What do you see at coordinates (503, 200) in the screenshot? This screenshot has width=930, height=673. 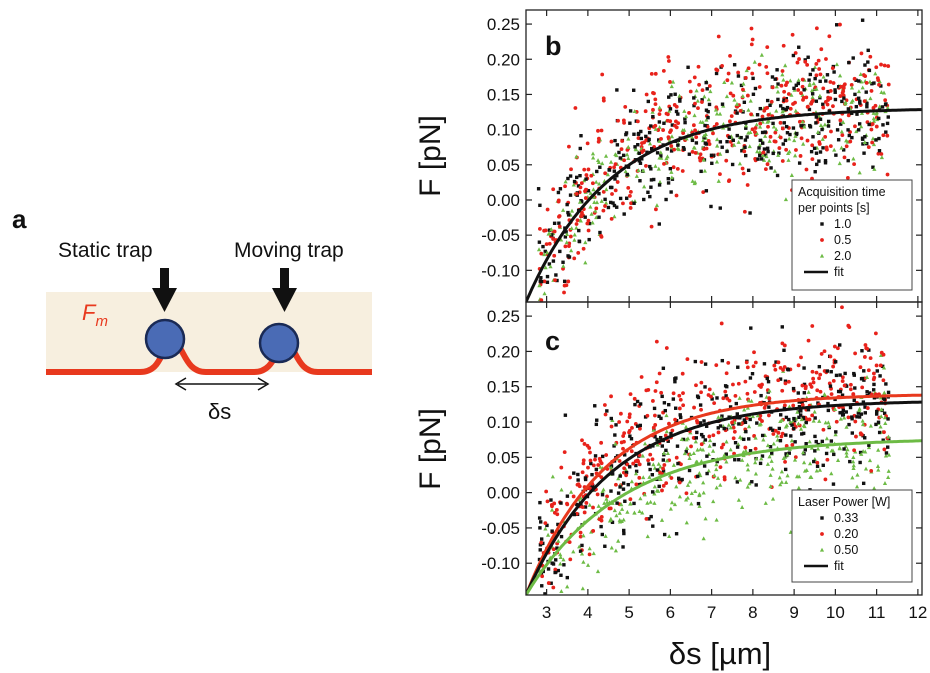 I see `y-tick-label-b: 0.00` at bounding box center [503, 200].